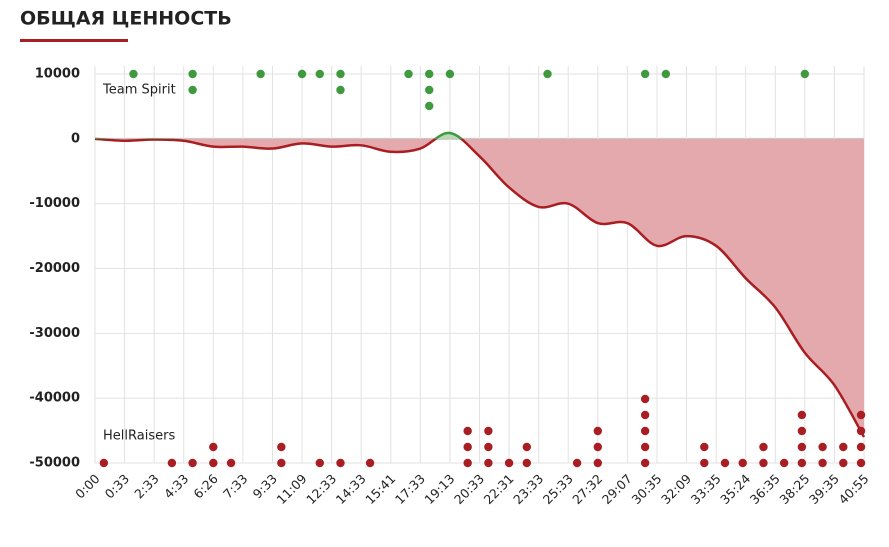 This screenshot has height=547, width=889. I want to click on x-tick-label: 0:33, so click(117, 486).